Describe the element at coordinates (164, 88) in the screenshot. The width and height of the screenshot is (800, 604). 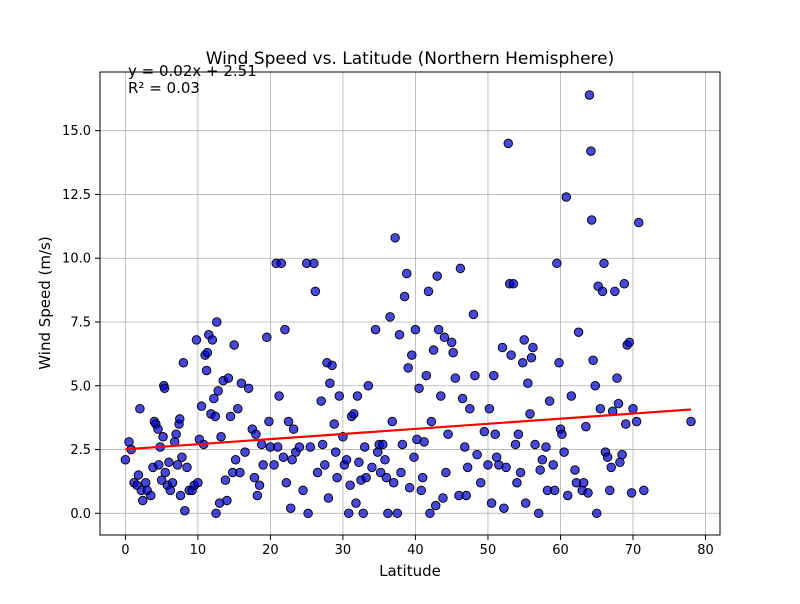
I see `r-squared-label: R² = 0.03` at that location.